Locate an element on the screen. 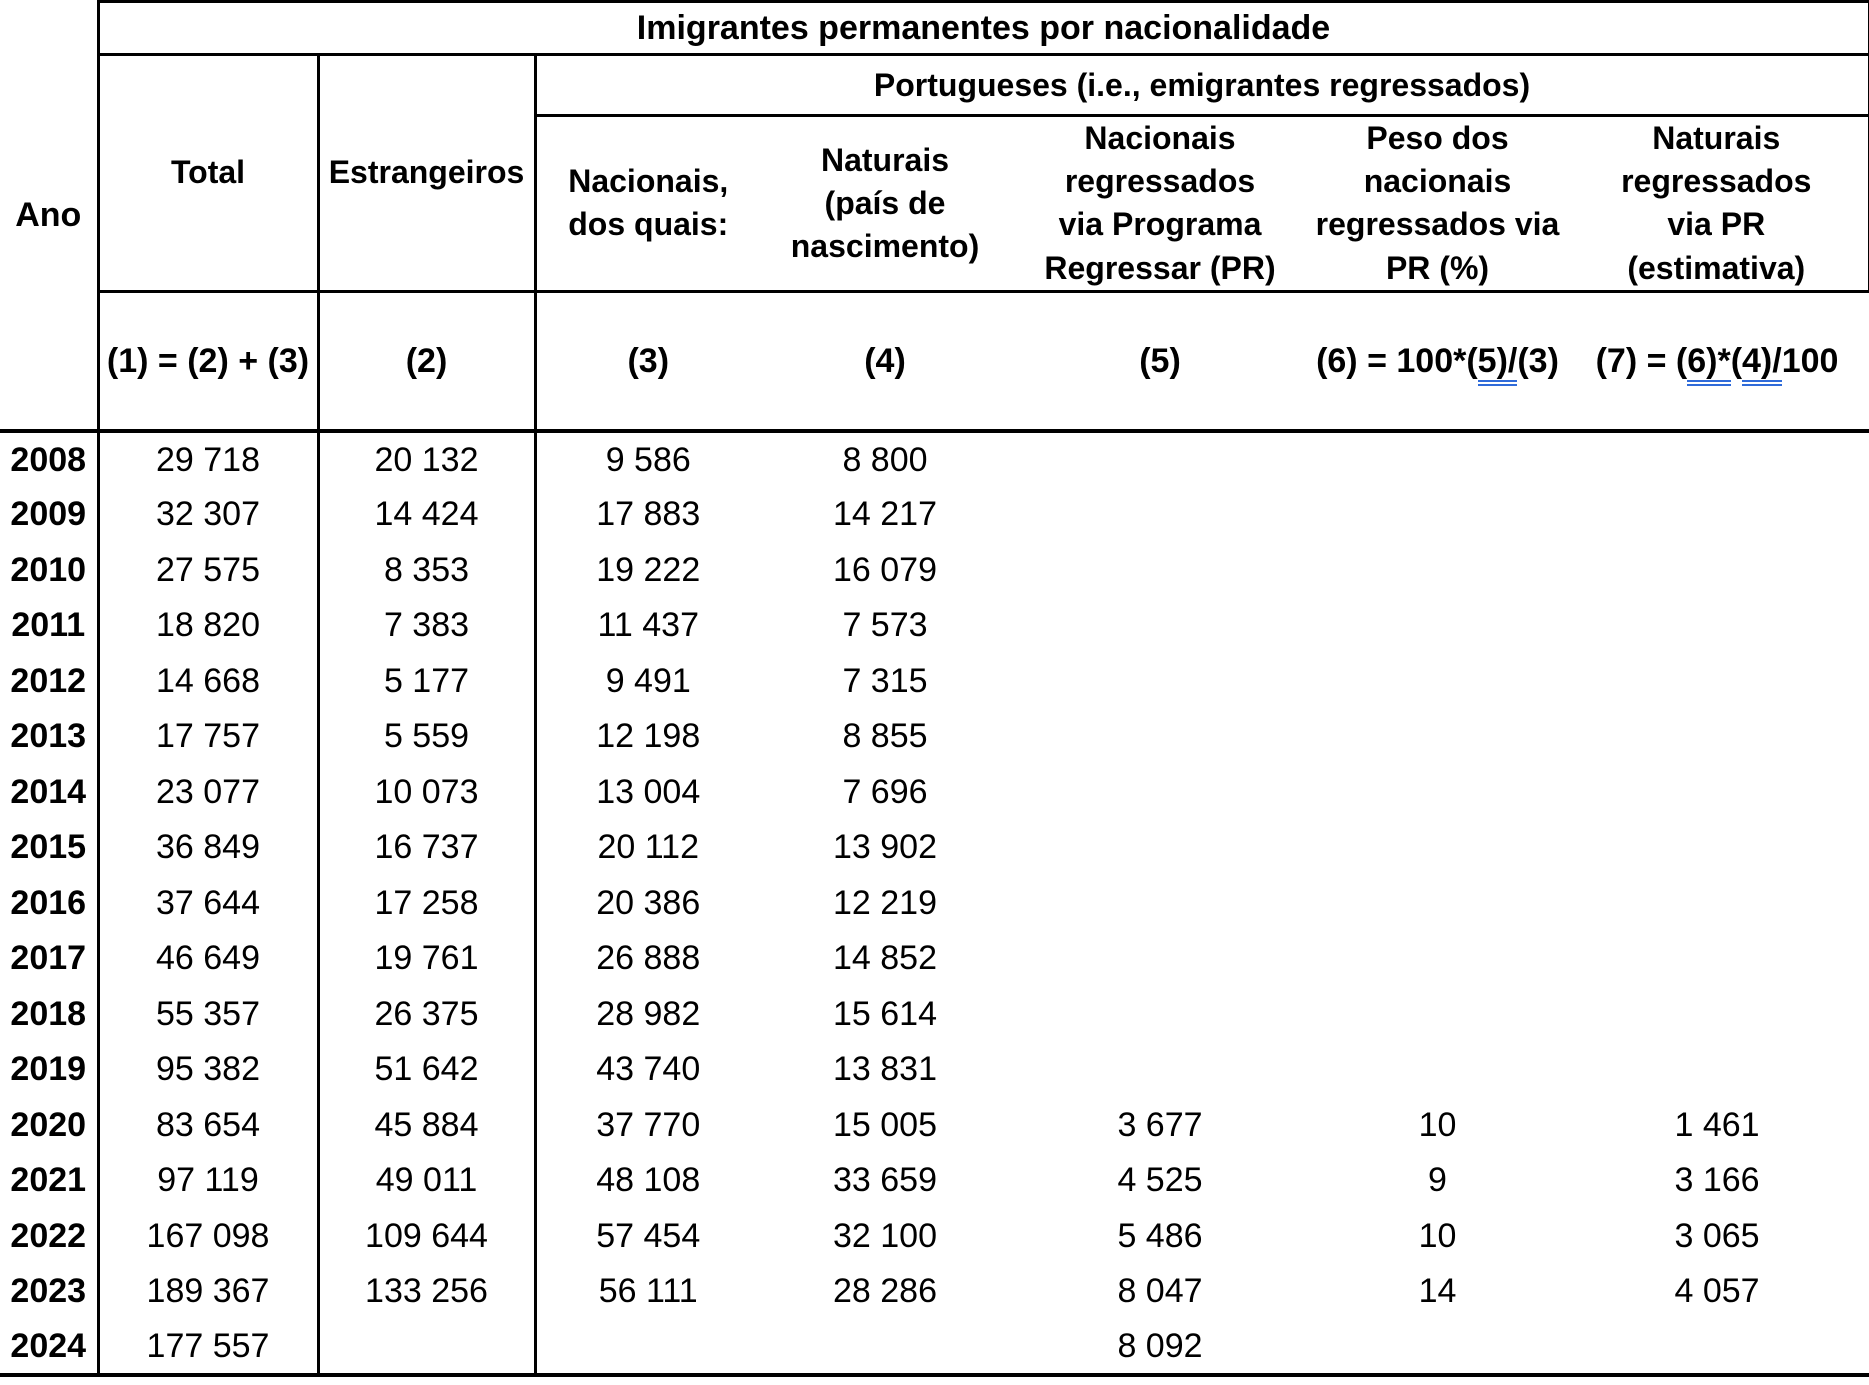  formula-col6-underlined: 5)/ is located at coordinates (1497, 363).